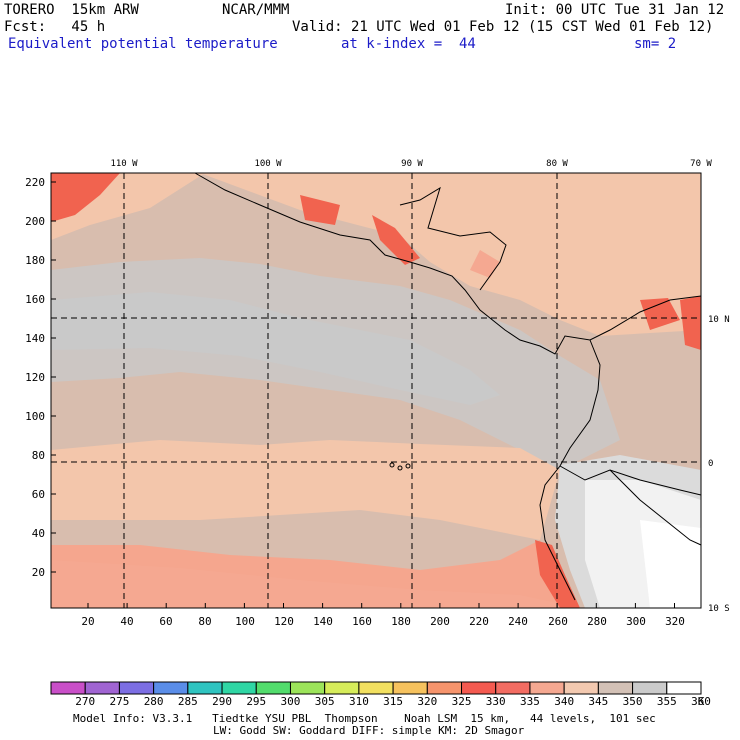 The height and width of the screenshot is (740, 740). Describe the element at coordinates (362, 621) in the screenshot. I see `x-tick-label: 160` at that location.